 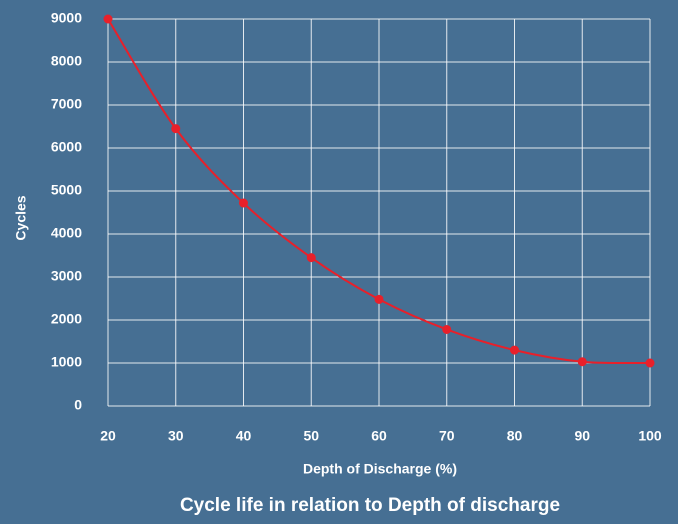 I want to click on x-tick-label: 30, so click(x=176, y=436).